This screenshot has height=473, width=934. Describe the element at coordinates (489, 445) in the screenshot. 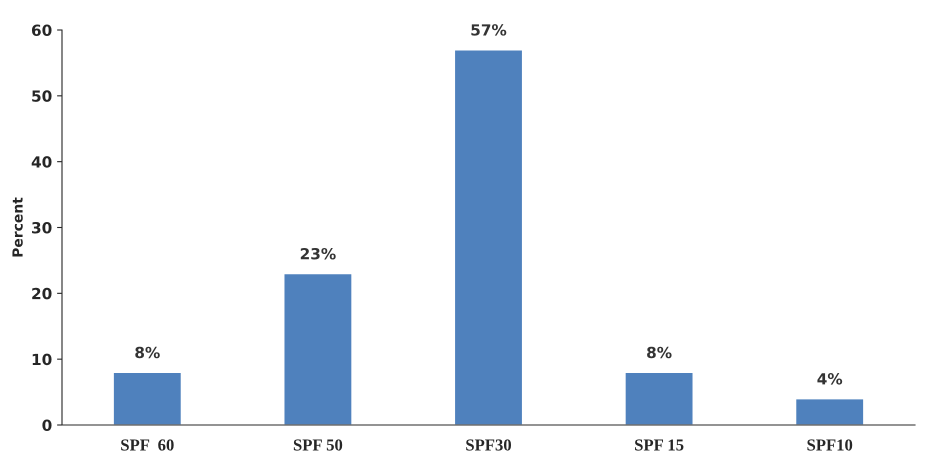

I see `x-tick-label: SPF30` at that location.